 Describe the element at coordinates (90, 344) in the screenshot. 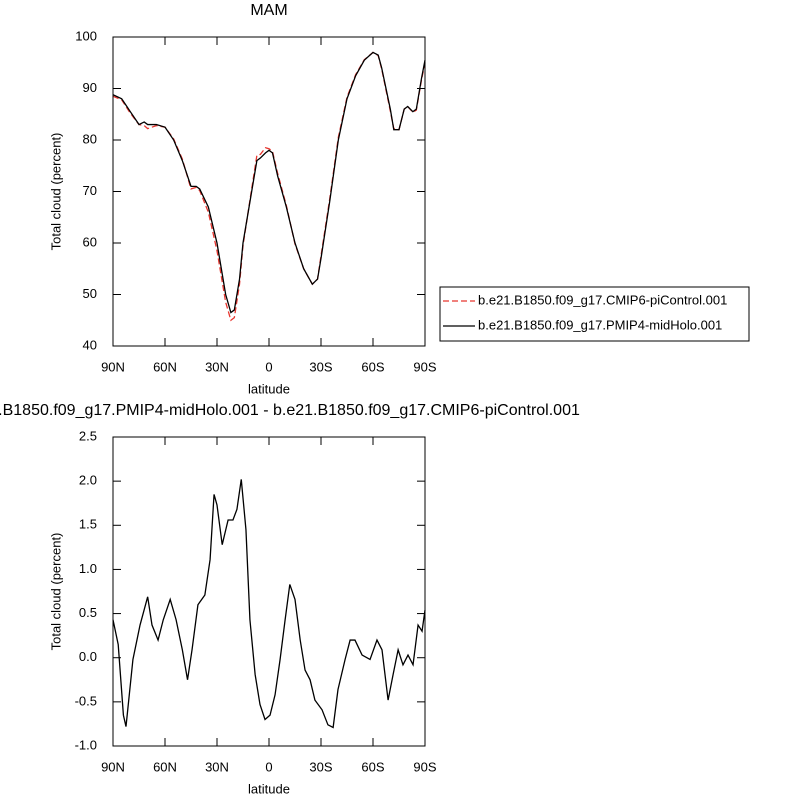

I see `y-tick-label: 40` at that location.